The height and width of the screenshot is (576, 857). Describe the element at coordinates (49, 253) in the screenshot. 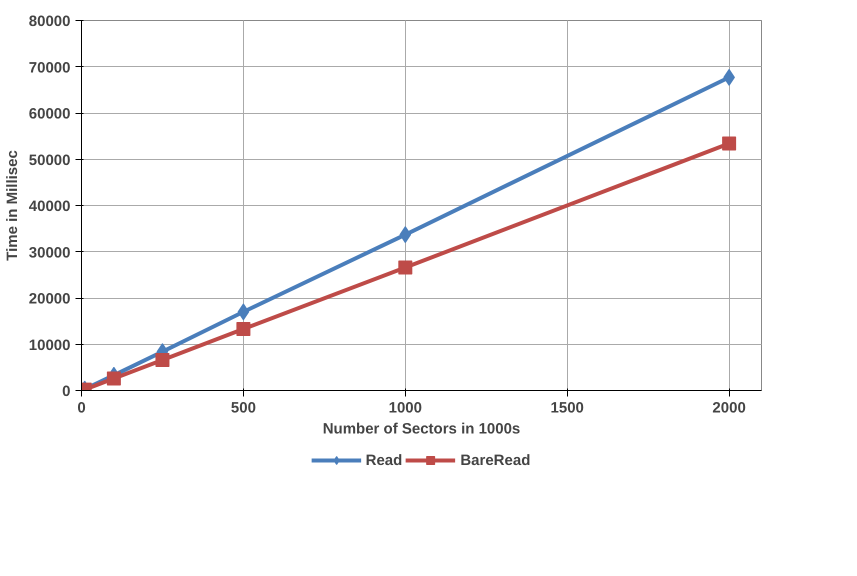

I see `y-tick-label: 30000` at that location.